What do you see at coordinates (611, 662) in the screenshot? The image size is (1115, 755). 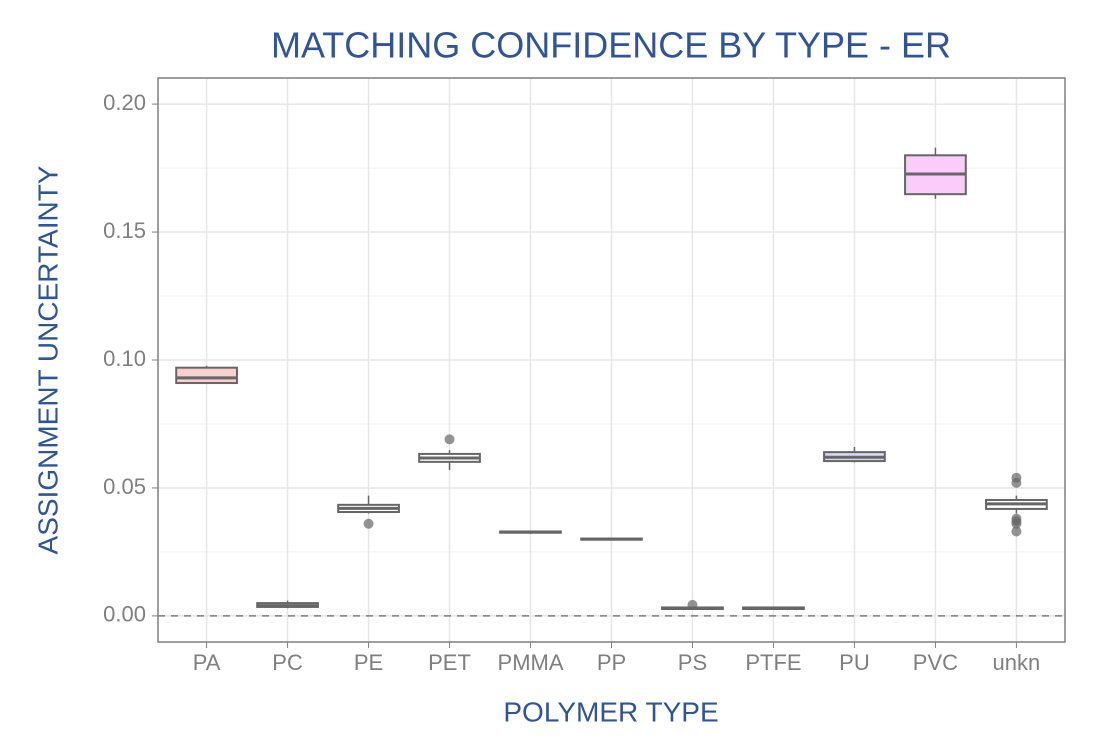 I see `x-tick-label: PP` at bounding box center [611, 662].